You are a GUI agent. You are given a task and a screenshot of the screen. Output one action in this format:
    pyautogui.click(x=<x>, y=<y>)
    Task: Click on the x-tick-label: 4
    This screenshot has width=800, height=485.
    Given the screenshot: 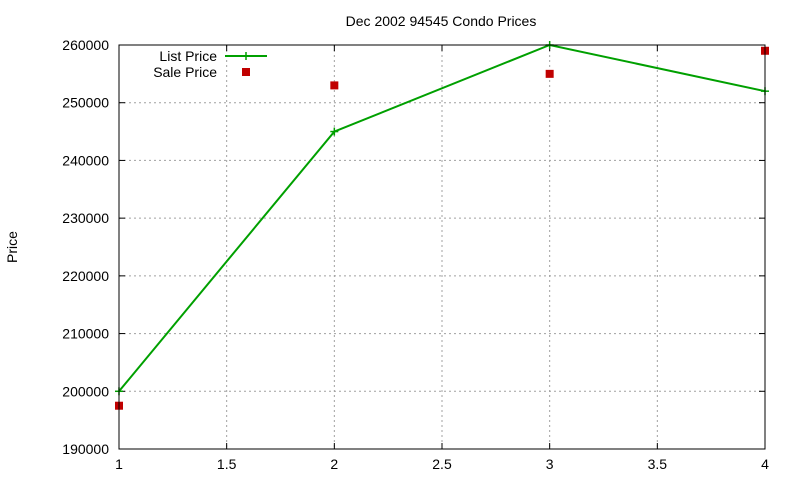 What is the action you would take?
    pyautogui.click(x=765, y=464)
    